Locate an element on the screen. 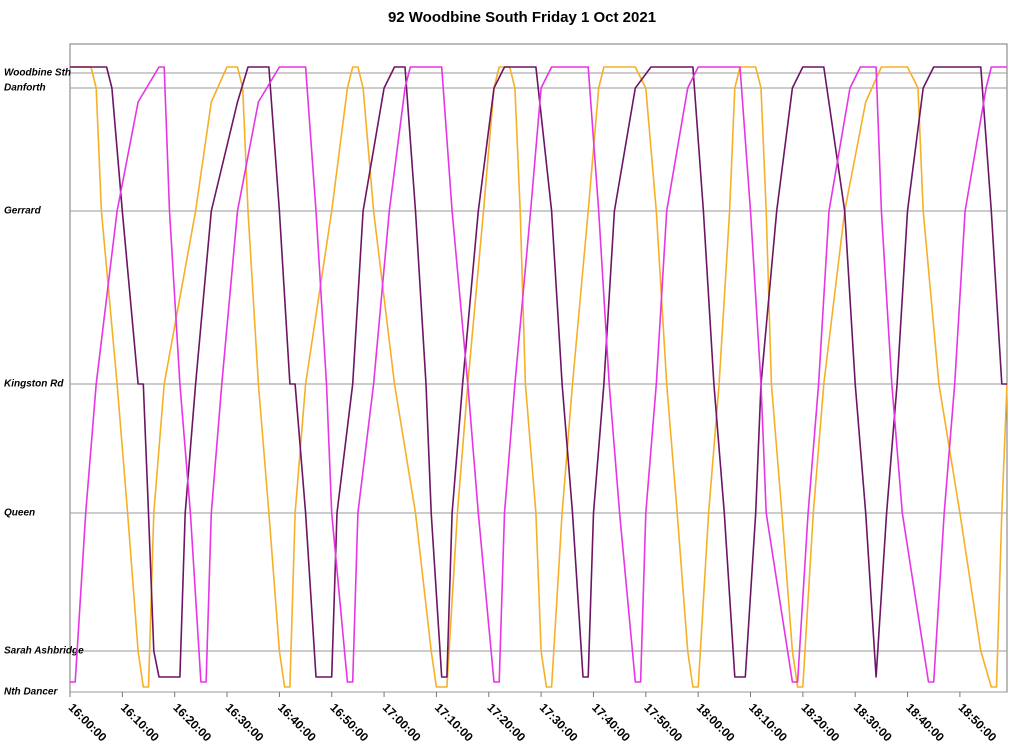  x-tick-label: 18:00:00 is located at coordinates (716, 722).